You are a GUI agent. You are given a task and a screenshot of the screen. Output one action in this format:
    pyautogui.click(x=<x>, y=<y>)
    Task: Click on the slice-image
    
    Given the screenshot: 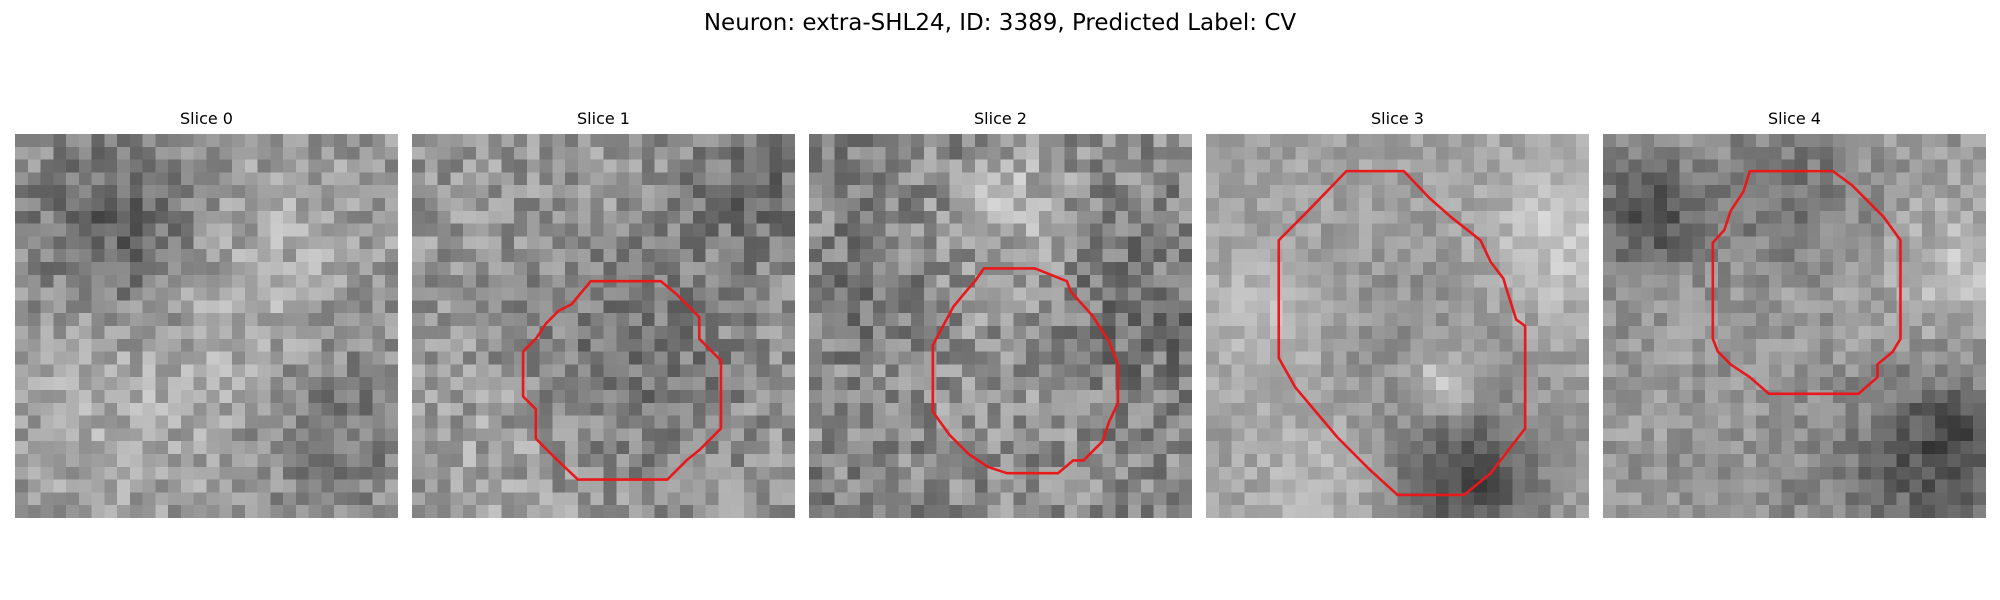 What is the action you would take?
    pyautogui.click(x=1000, y=326)
    